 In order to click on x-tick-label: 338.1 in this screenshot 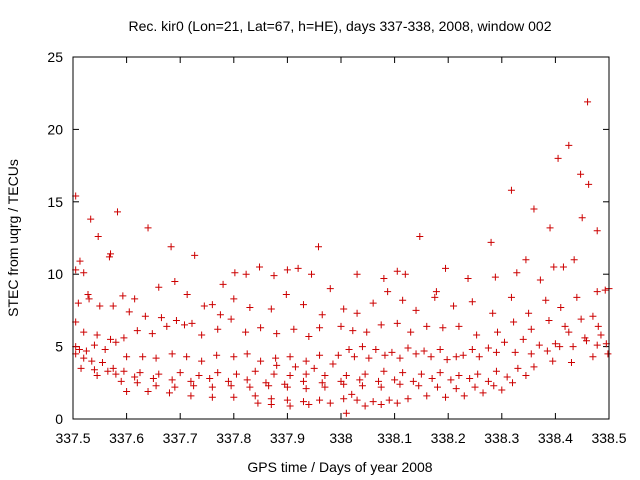, I will do `click(394, 438)`.